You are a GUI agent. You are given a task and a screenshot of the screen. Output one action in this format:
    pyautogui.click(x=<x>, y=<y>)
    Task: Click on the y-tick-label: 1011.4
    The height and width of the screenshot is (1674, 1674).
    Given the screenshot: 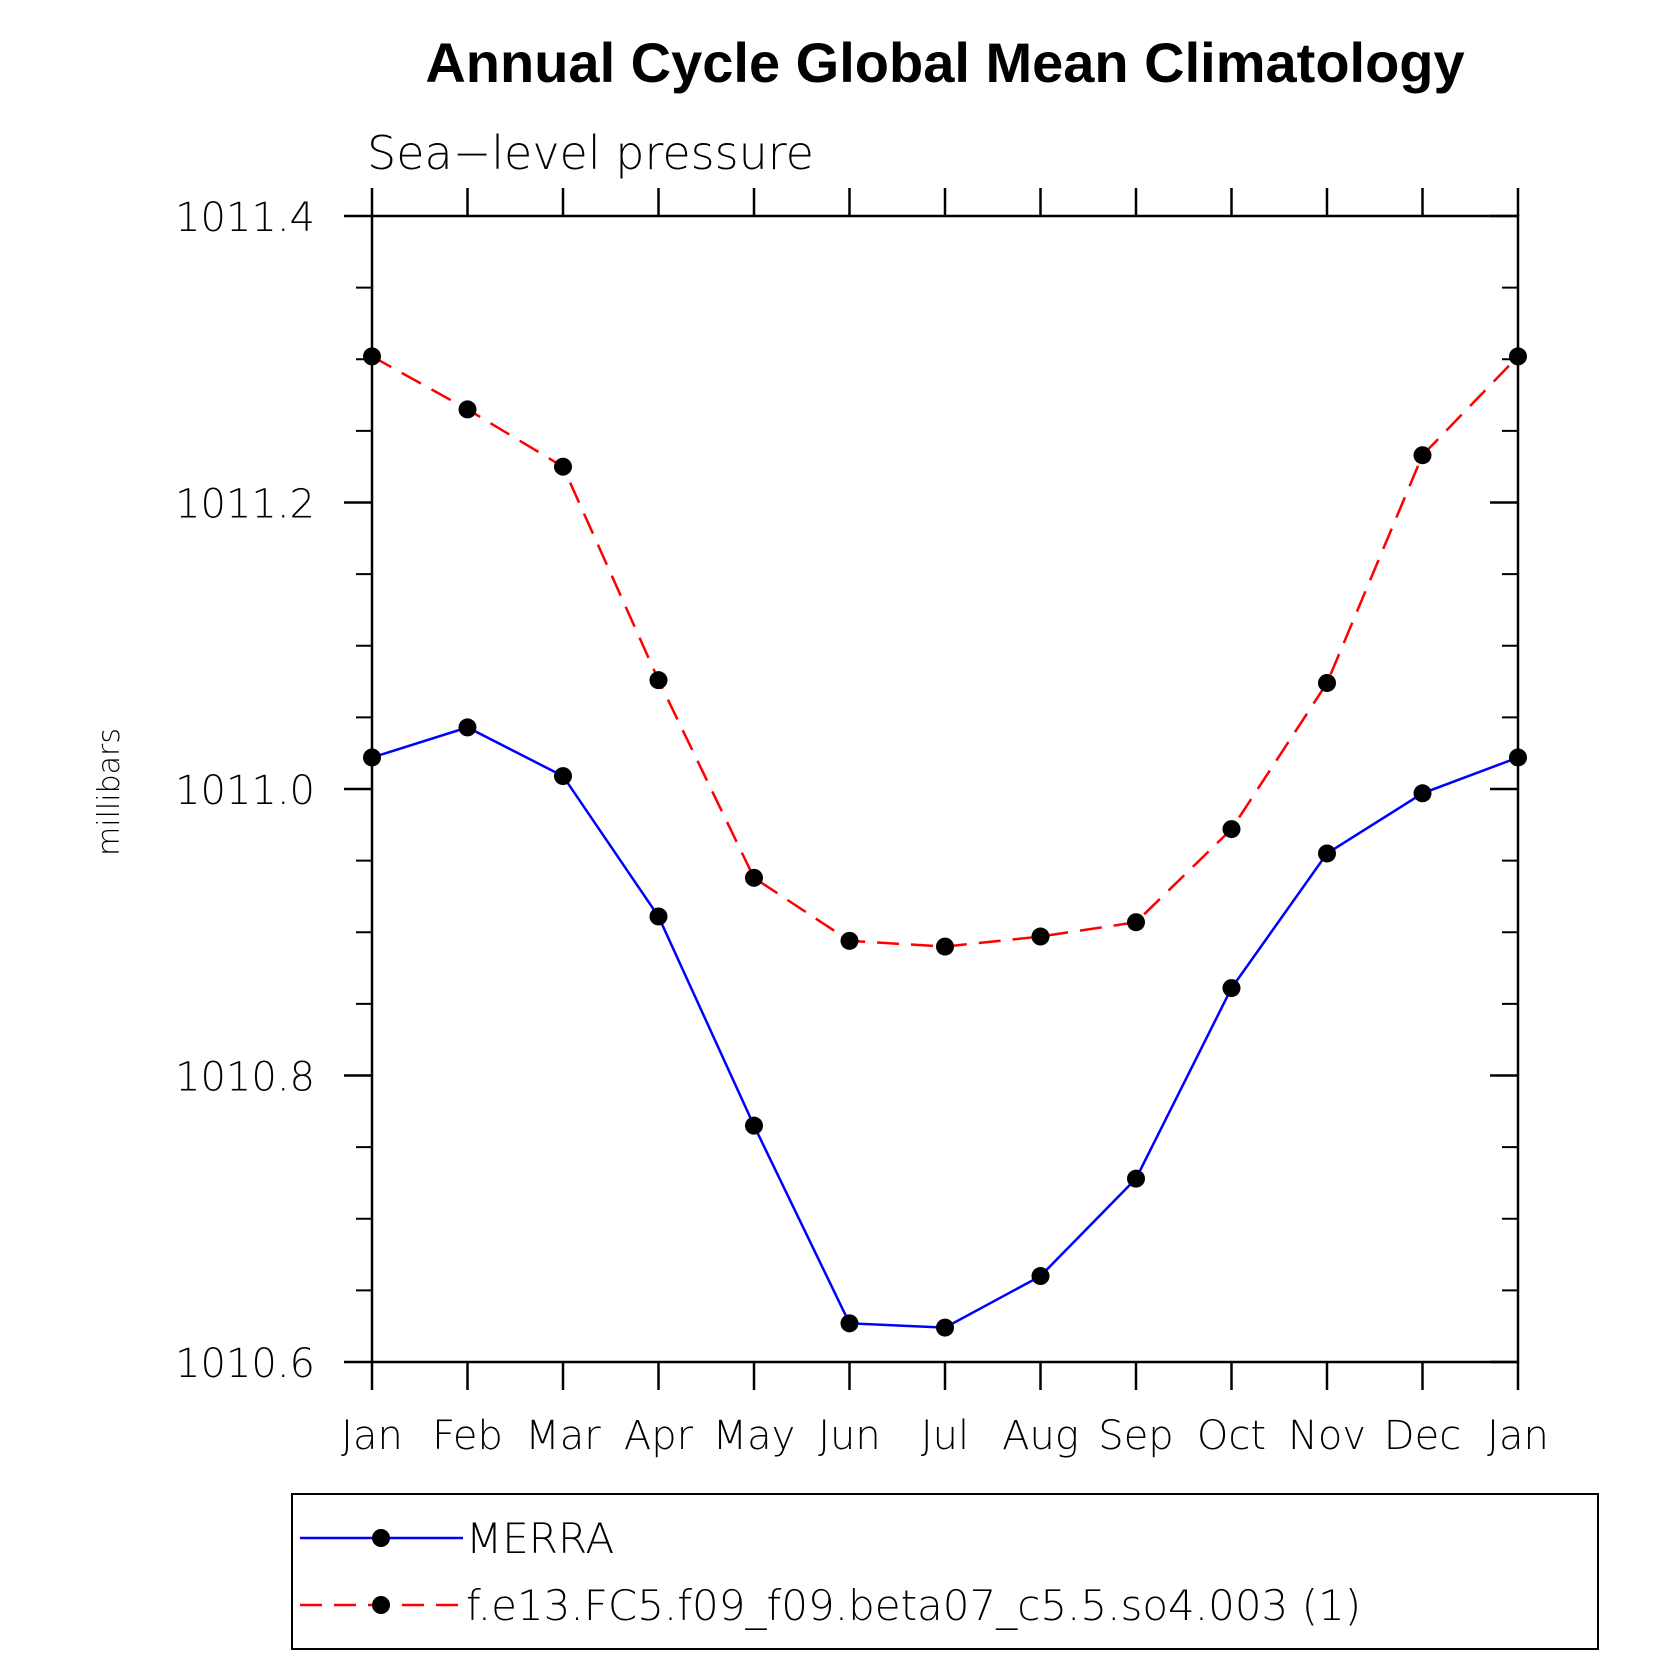 What is the action you would take?
    pyautogui.click(x=245, y=218)
    